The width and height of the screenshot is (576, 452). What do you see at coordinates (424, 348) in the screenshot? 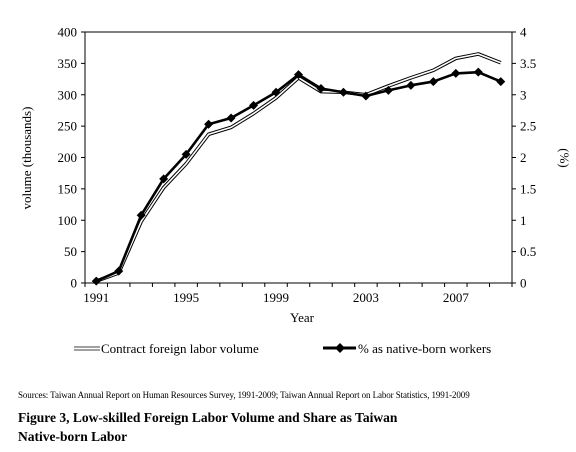
I see `legend-label-native-born-share: % as native-born workers` at bounding box center [424, 348].